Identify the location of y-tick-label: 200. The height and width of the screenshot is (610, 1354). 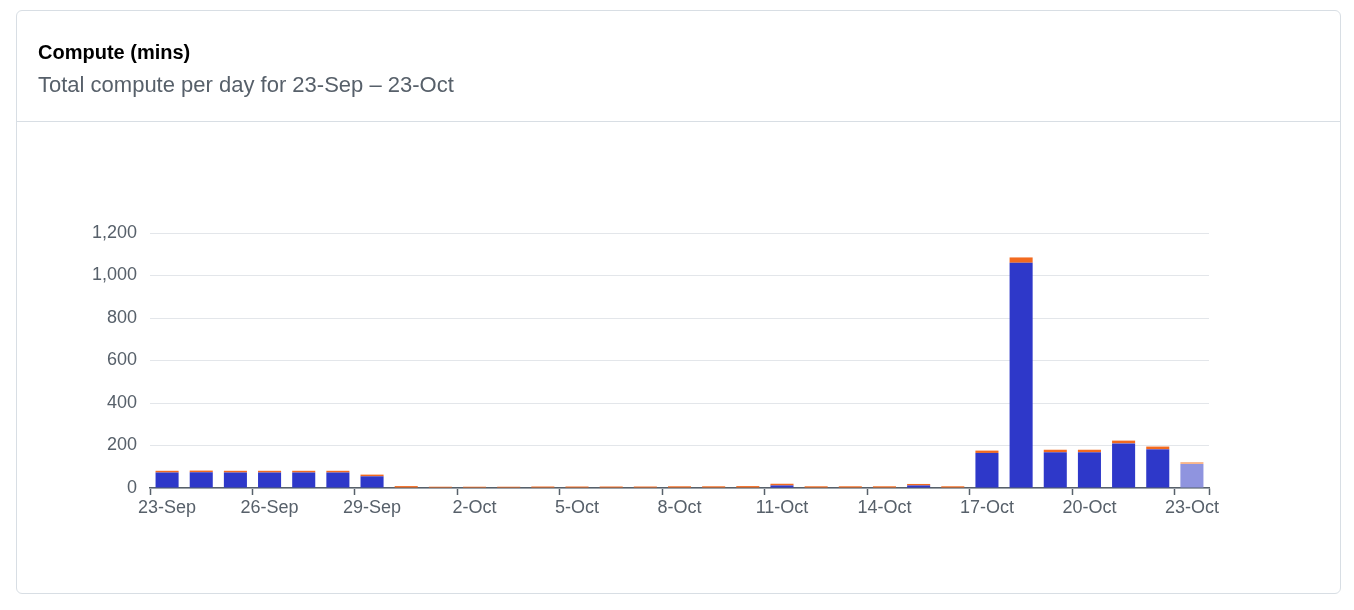
(121, 444).